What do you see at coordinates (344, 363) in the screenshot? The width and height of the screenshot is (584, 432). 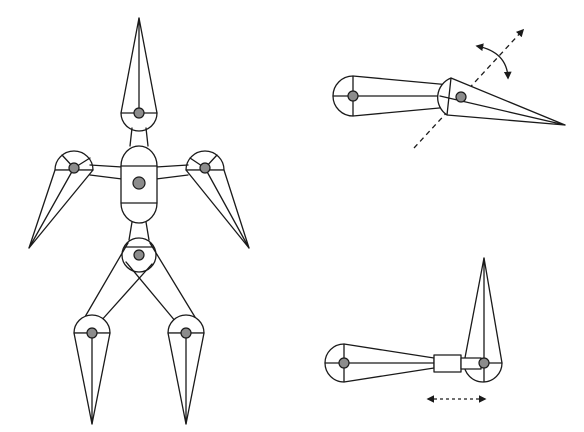 I see `horizontal-link-pin` at bounding box center [344, 363].